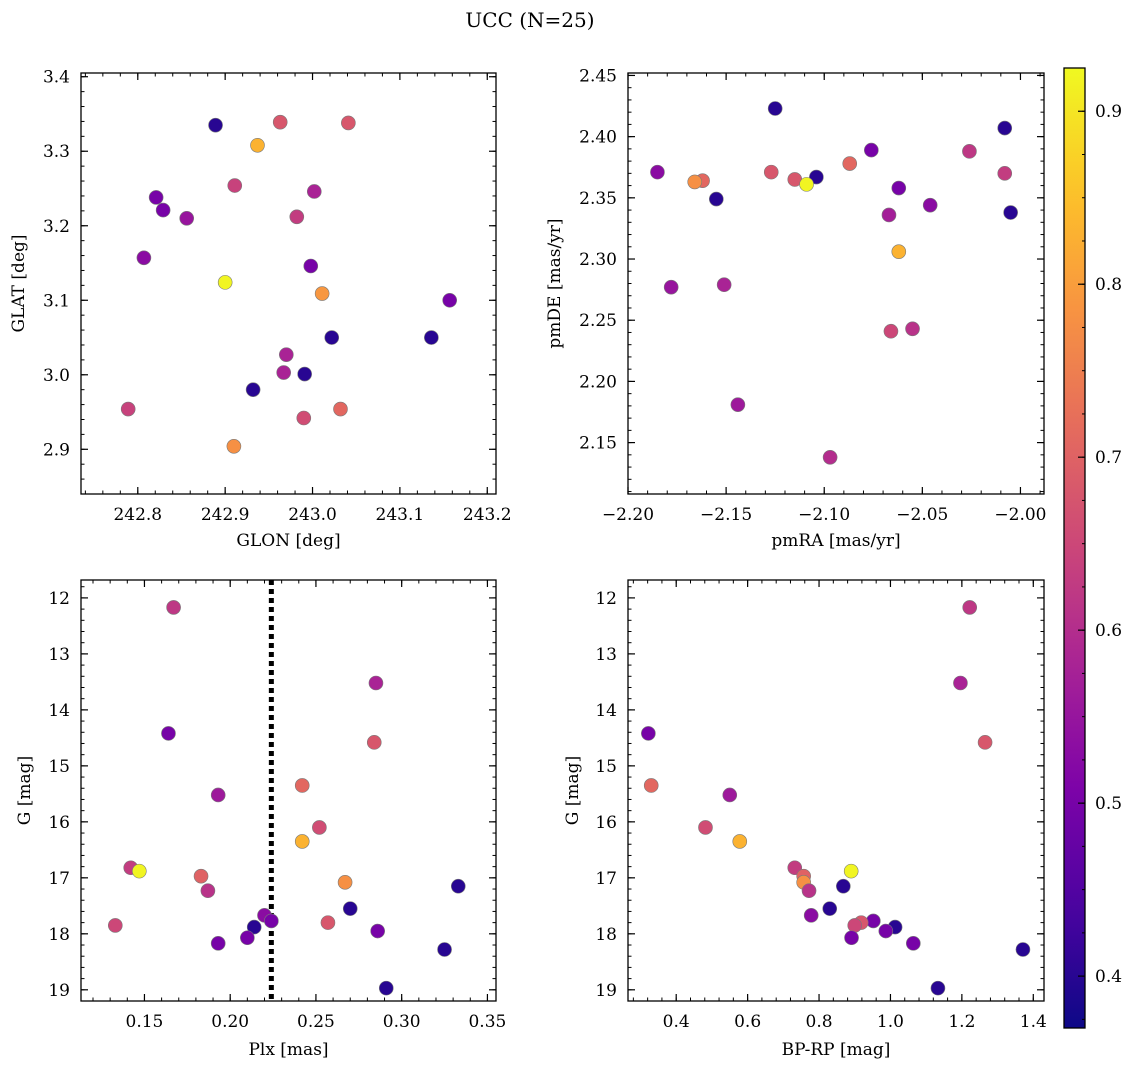 This screenshot has width=1136, height=1072. What do you see at coordinates (59, 823) in the screenshot?
I see `y-tick-label: 16` at bounding box center [59, 823].